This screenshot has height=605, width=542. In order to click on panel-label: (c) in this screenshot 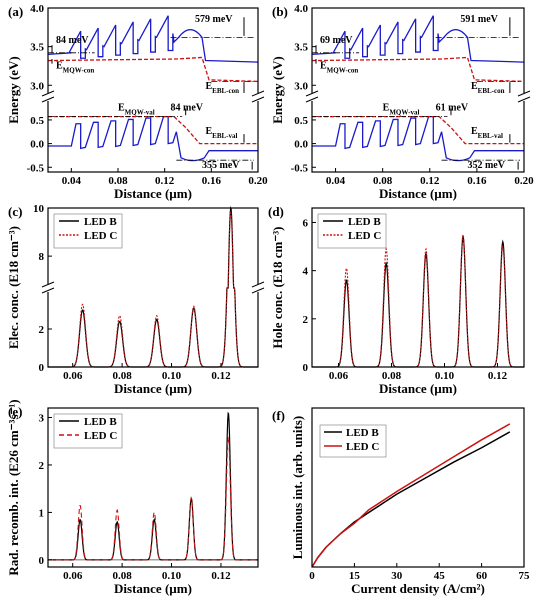, I will do `click(15, 211)`.